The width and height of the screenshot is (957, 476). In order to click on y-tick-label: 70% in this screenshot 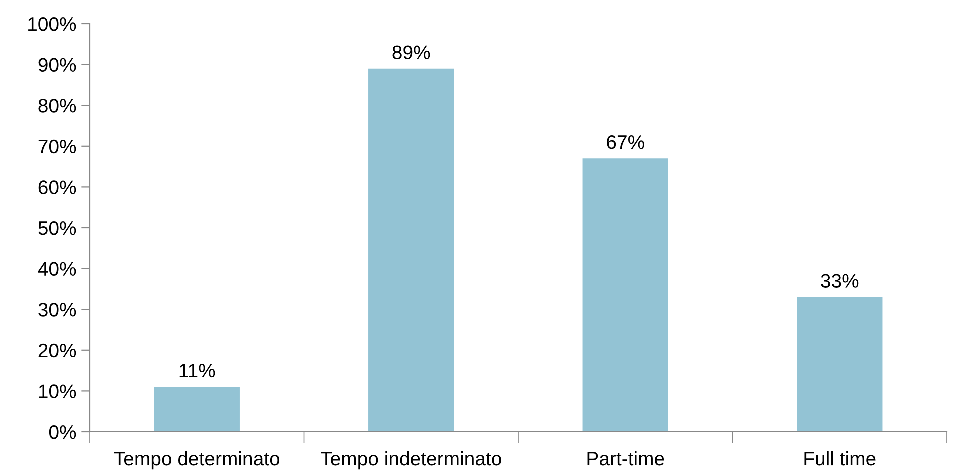, I will do `click(57, 147)`.